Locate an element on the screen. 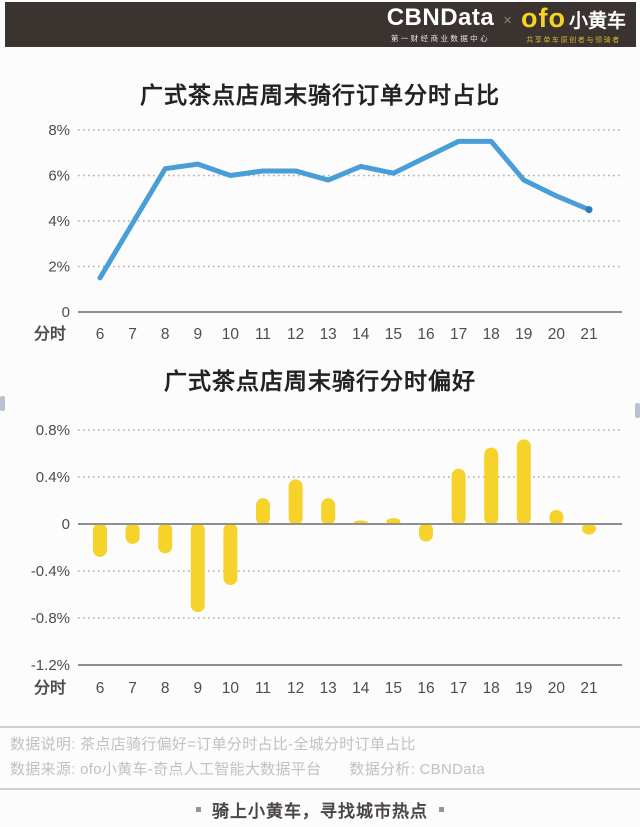 The height and width of the screenshot is (827, 640). y-tick-label: 6% is located at coordinates (59, 176).